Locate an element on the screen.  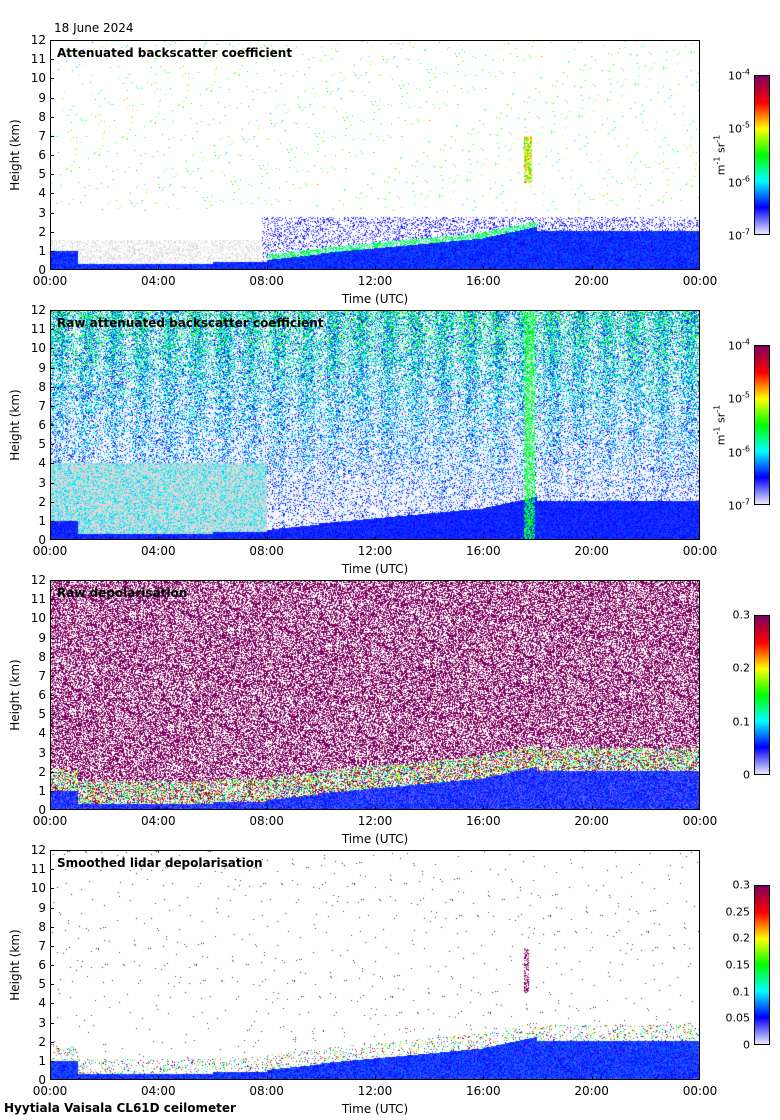
instrument-footer: Hyytiala Vaisala CL61D ceilometer is located at coordinates (120, 1108).